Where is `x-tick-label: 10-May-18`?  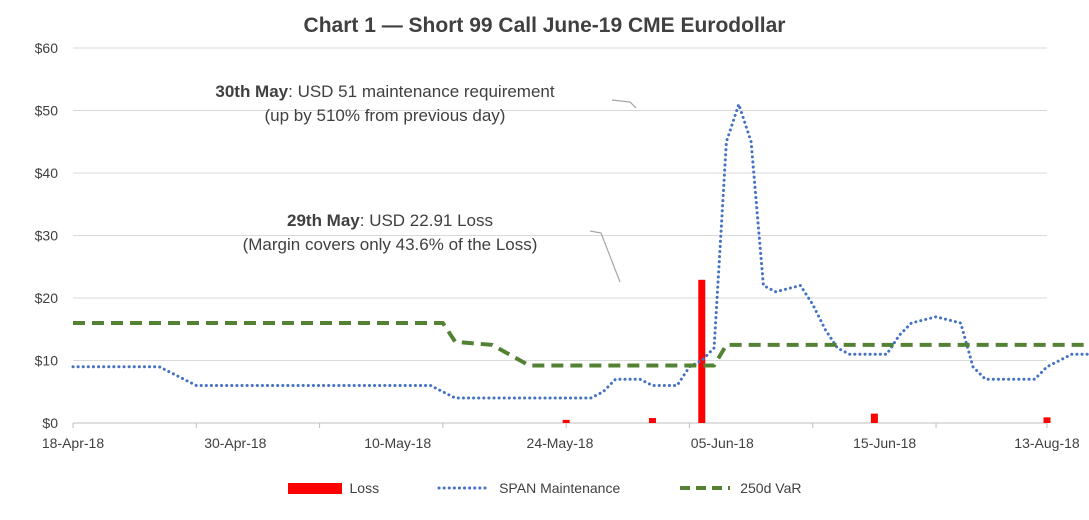 x-tick-label: 10-May-18 is located at coordinates (397, 443).